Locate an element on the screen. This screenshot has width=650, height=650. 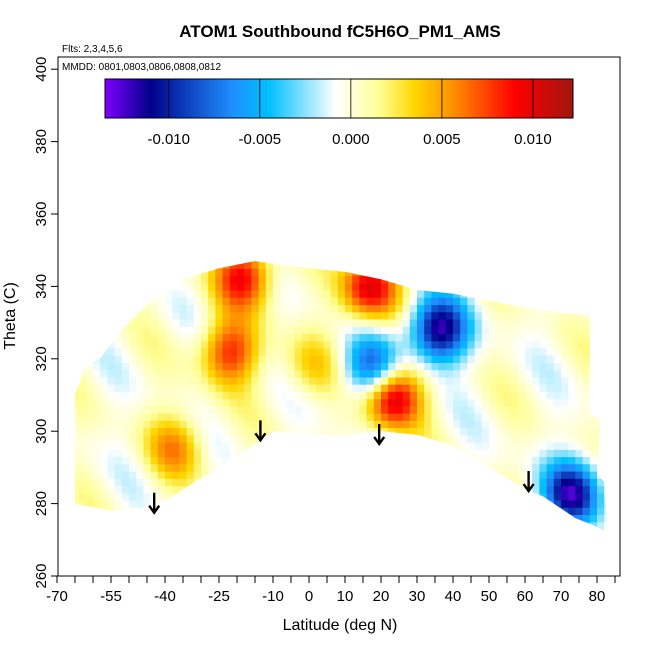
dates-annotation: MMDD: 0801,0803,0806,0808,0812 is located at coordinates (141, 67).